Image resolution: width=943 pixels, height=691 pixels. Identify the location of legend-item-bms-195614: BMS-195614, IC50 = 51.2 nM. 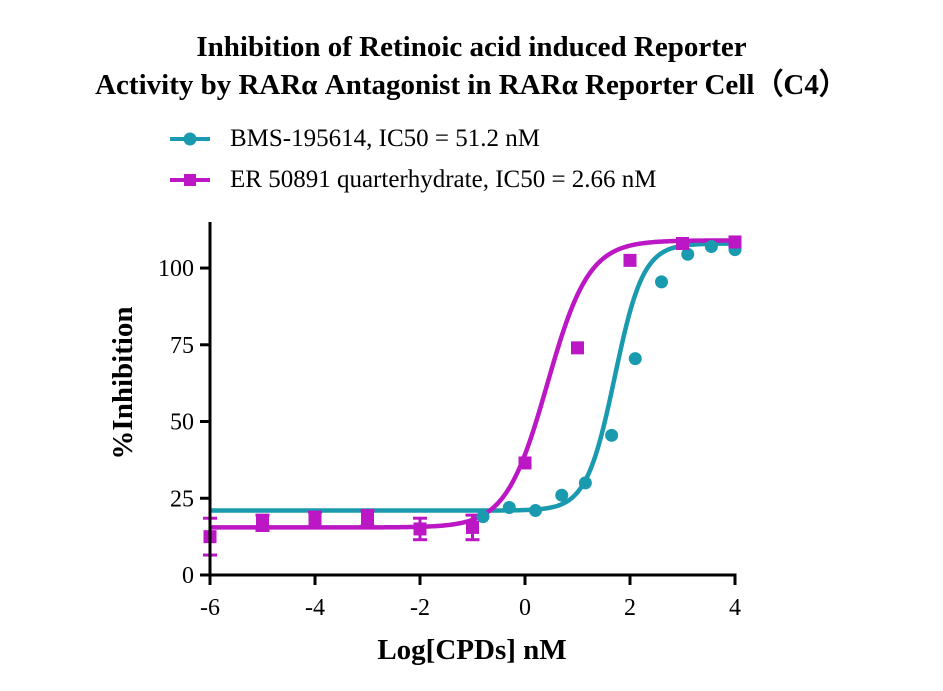
(412, 138).